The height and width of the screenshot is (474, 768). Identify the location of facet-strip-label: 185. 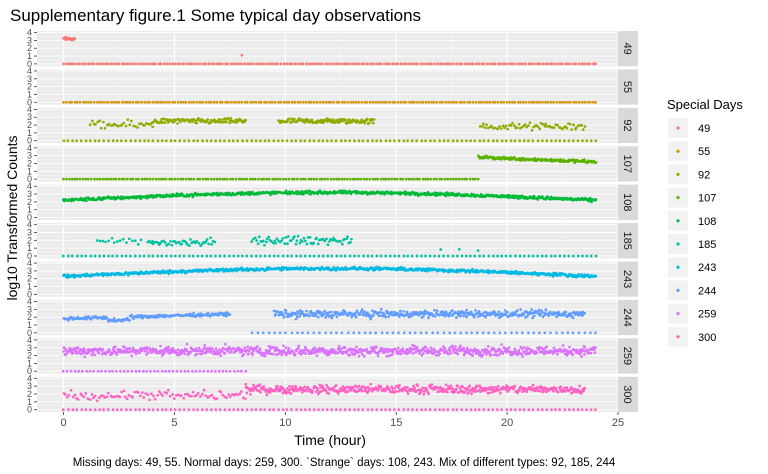
(627, 241).